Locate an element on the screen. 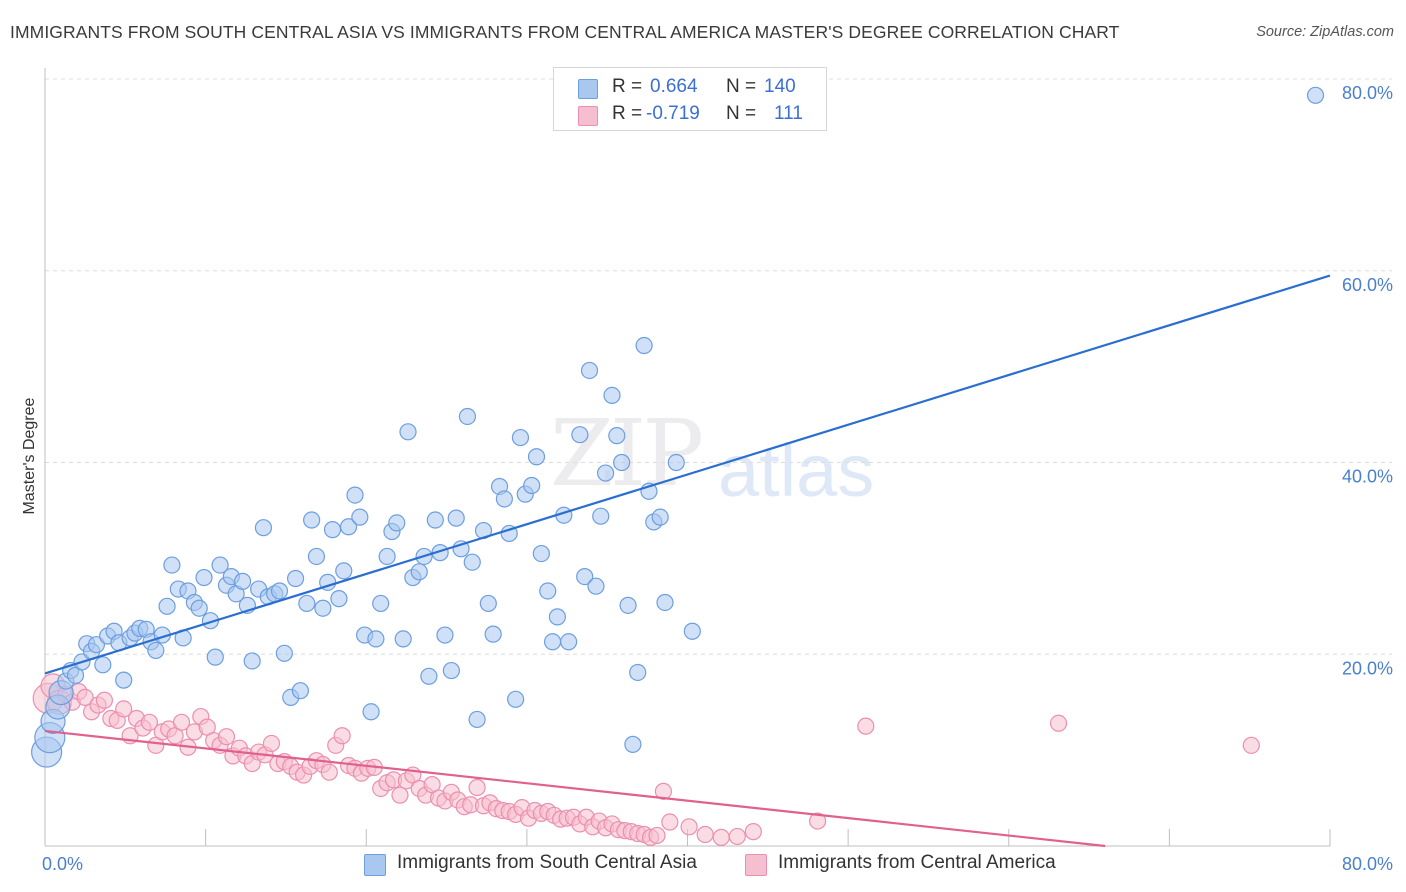 This screenshot has width=1406, height=892. y-tick-label: 60.0% is located at coordinates (1367, 285).